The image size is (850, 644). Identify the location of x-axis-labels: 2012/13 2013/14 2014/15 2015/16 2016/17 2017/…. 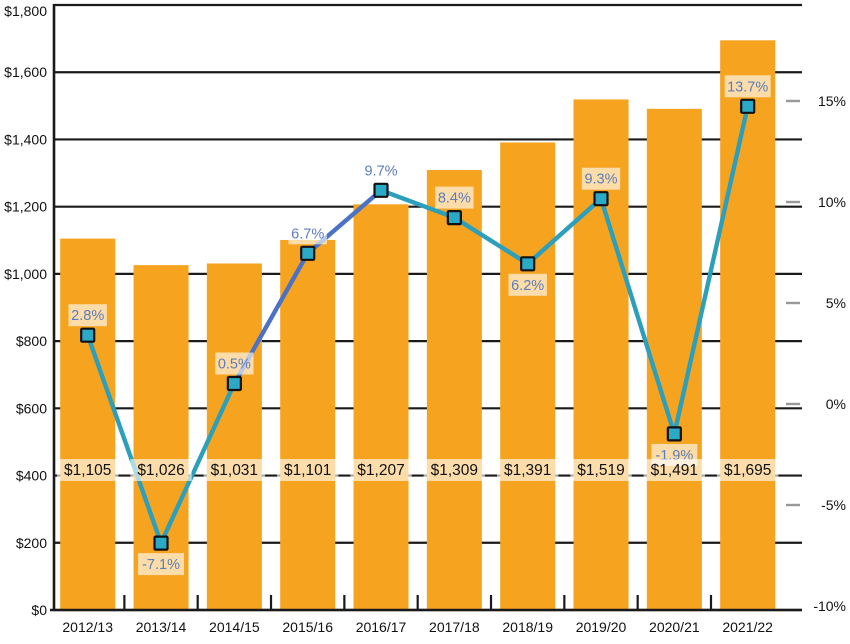
(417, 627).